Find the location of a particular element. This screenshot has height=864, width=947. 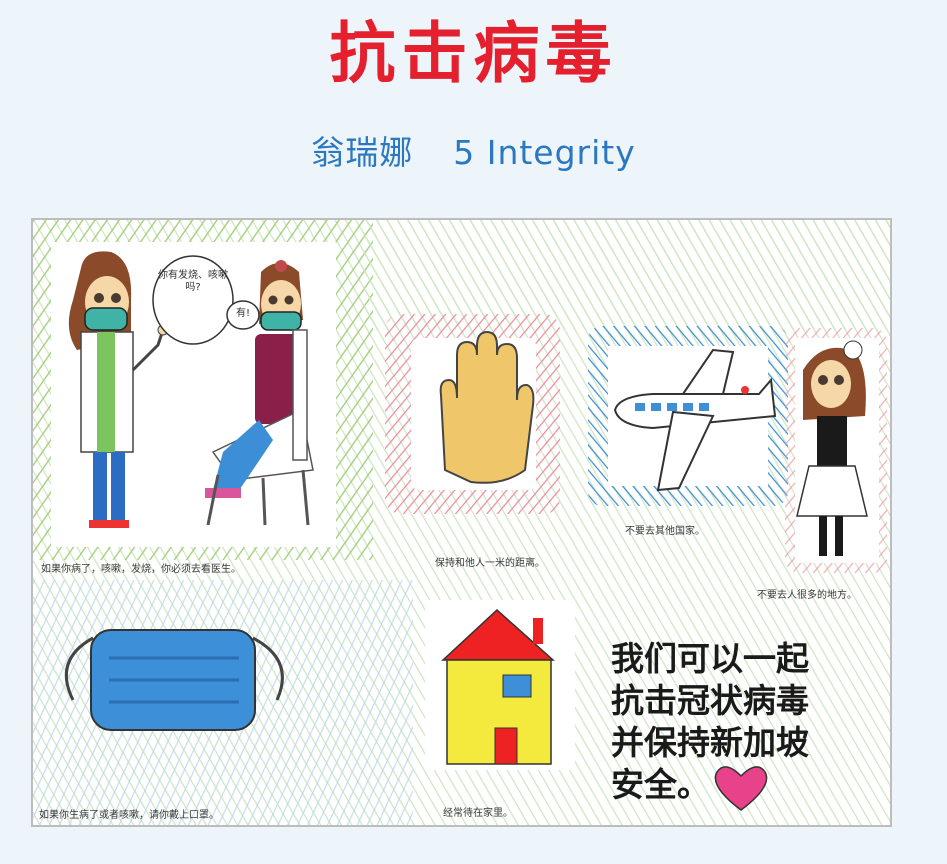

doctor-figure is located at coordinates (118, 389).